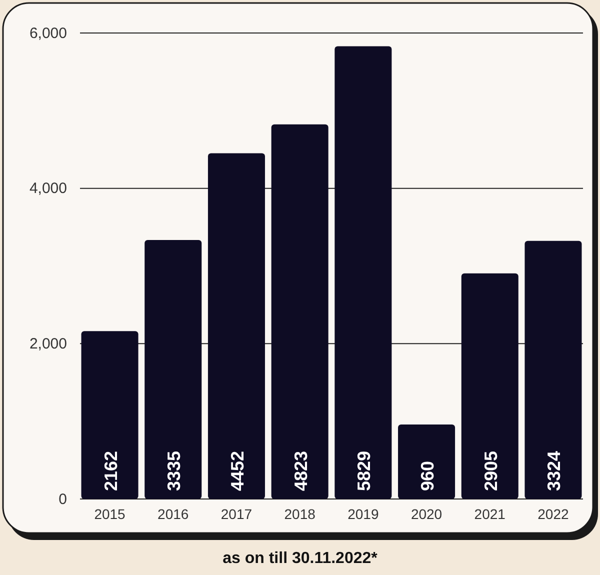 This screenshot has width=600, height=575. Describe the element at coordinates (300, 470) in the screenshot. I see `data-label: 4823` at that location.